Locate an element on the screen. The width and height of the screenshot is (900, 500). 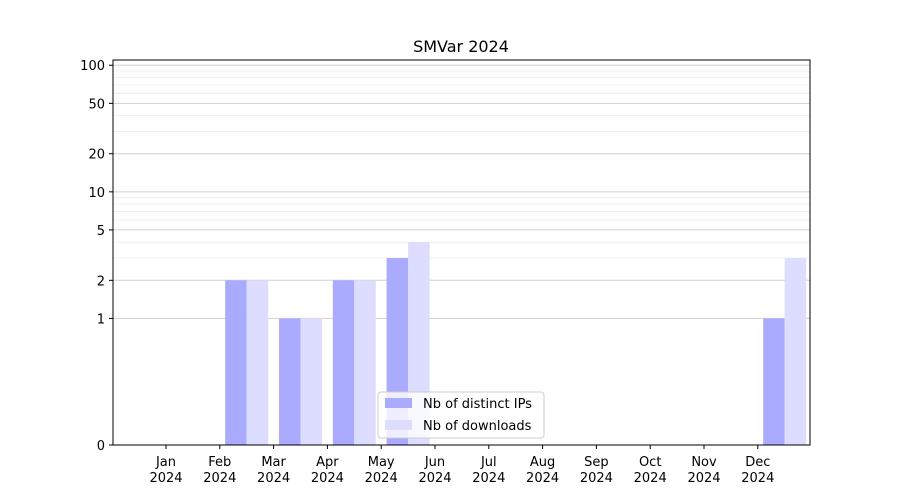
legend-swatch-distinct-ips is located at coordinates (398, 403).